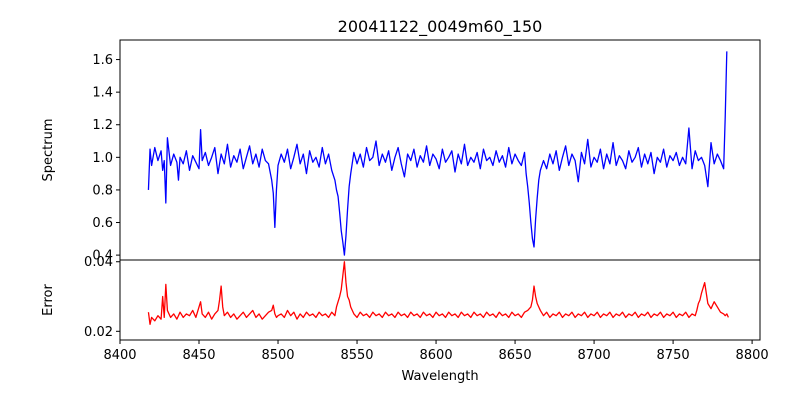 The image size is (800, 400). What do you see at coordinates (102, 190) in the screenshot?
I see `spectrum-y-tick-label: 0.8` at bounding box center [102, 190].